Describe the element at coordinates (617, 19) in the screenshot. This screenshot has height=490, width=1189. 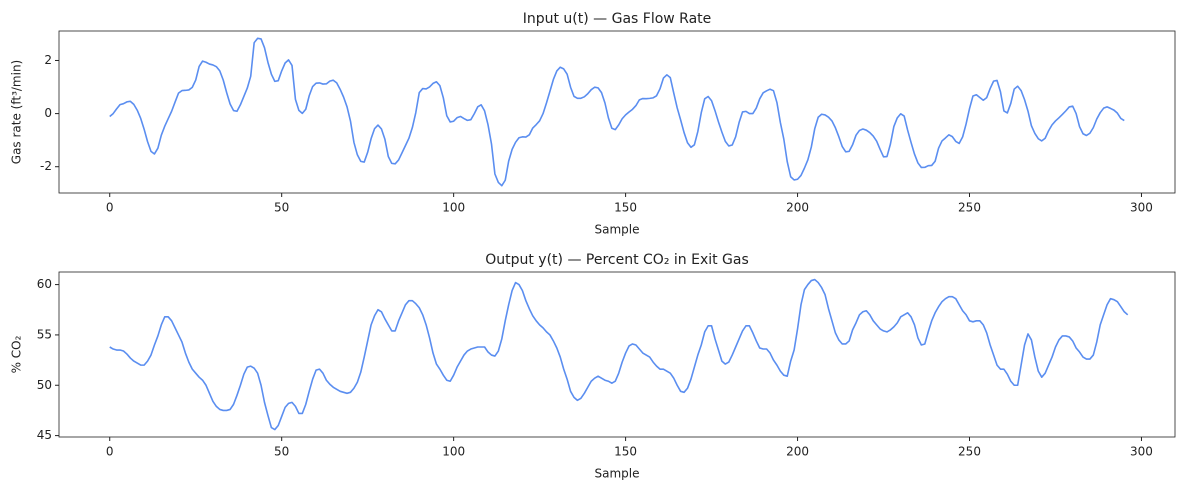
I see `chart-title: Input u(t) — Gas Flow Rate` at that location.